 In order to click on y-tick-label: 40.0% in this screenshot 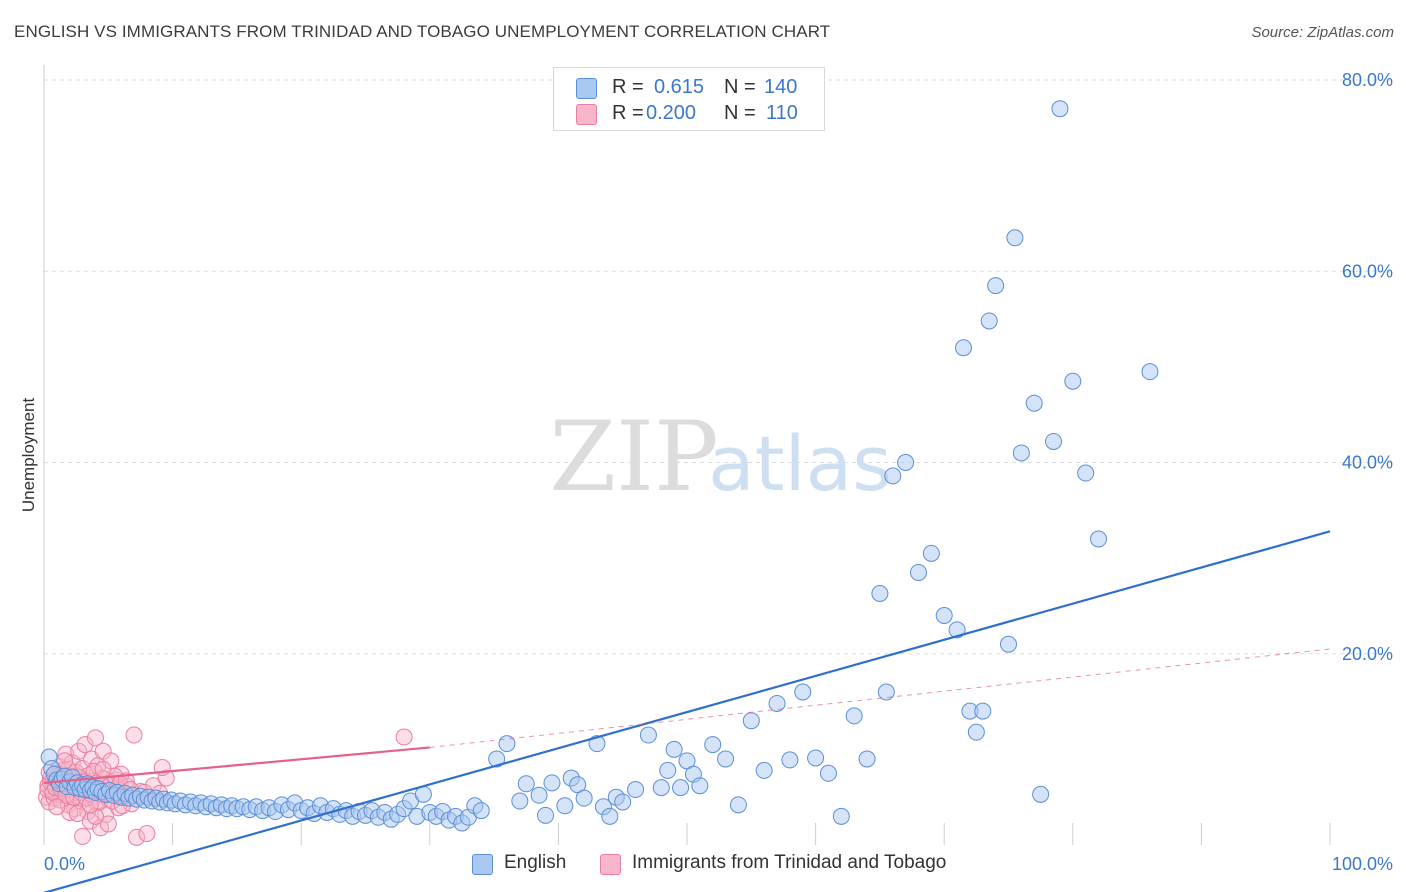, I will do `click(1367, 463)`.